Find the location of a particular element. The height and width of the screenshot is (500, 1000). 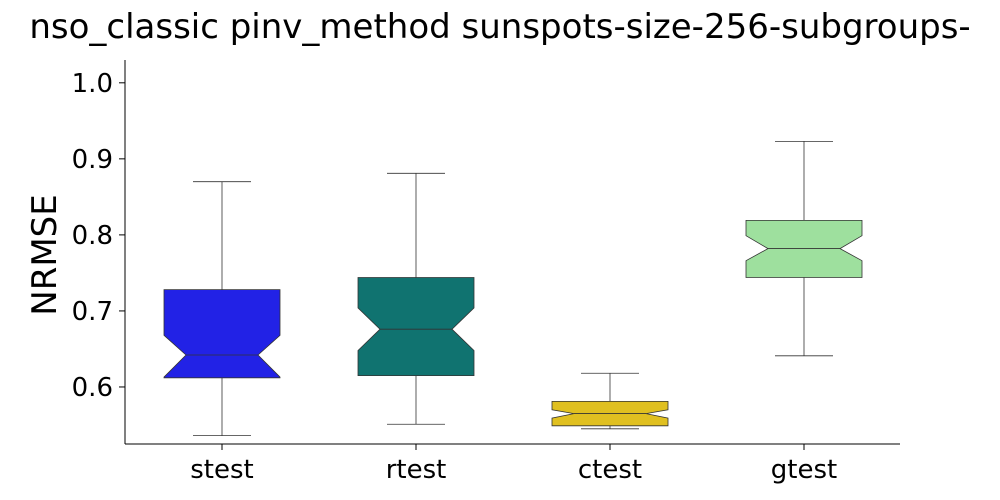

y-tick-label: 0.8 is located at coordinates (92, 236).